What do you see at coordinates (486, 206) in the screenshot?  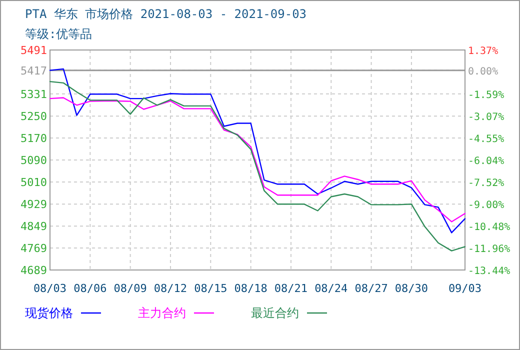 I see `y2-tick-label: -9.00%` at bounding box center [486, 206].